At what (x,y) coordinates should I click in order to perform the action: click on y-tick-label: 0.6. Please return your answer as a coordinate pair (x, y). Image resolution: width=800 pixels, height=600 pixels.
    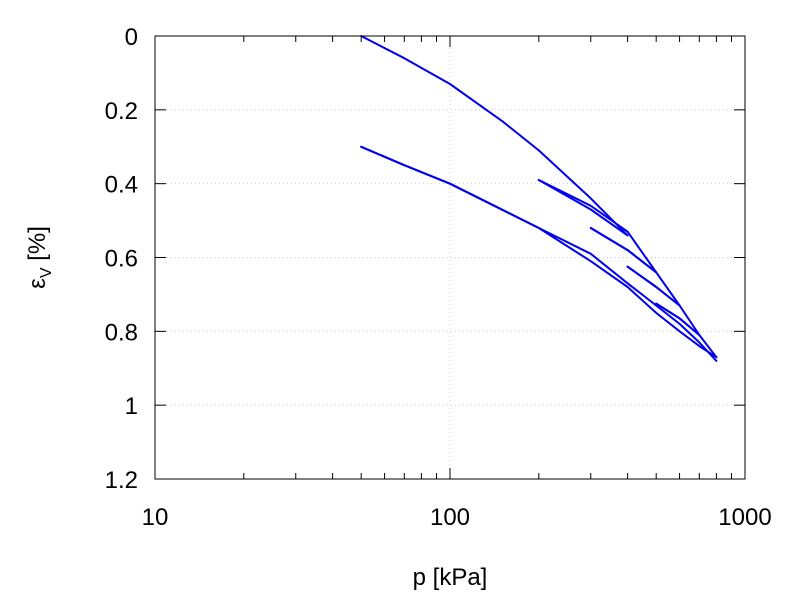
    Looking at the image, I should click on (121, 259).